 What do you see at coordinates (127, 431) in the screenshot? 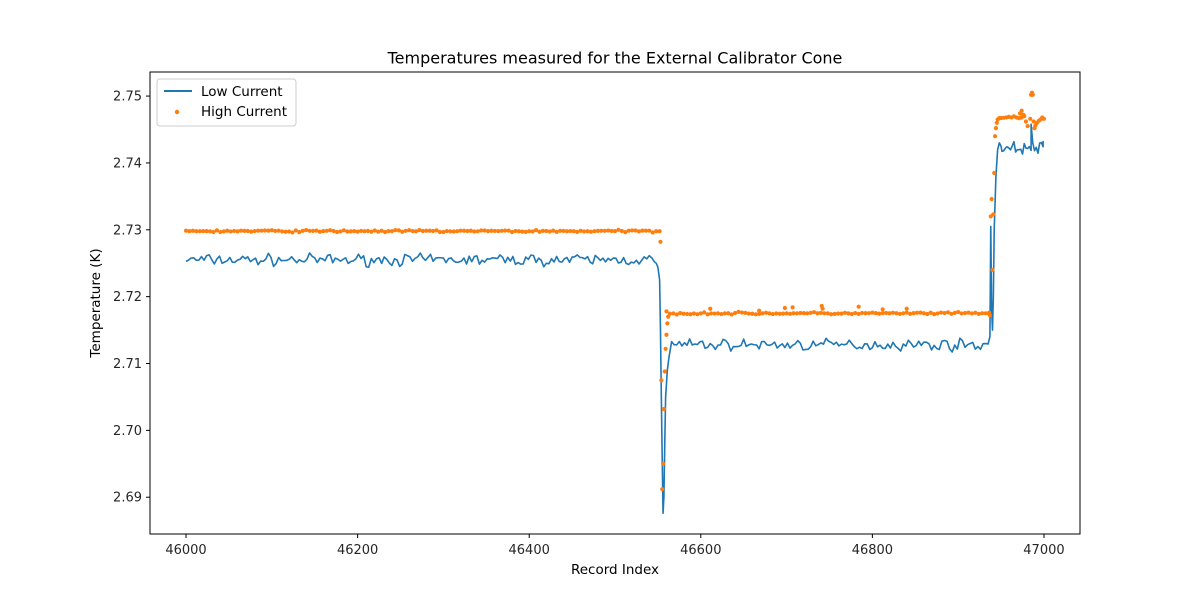
I see `y-tick-label: 2.70` at bounding box center [127, 431].